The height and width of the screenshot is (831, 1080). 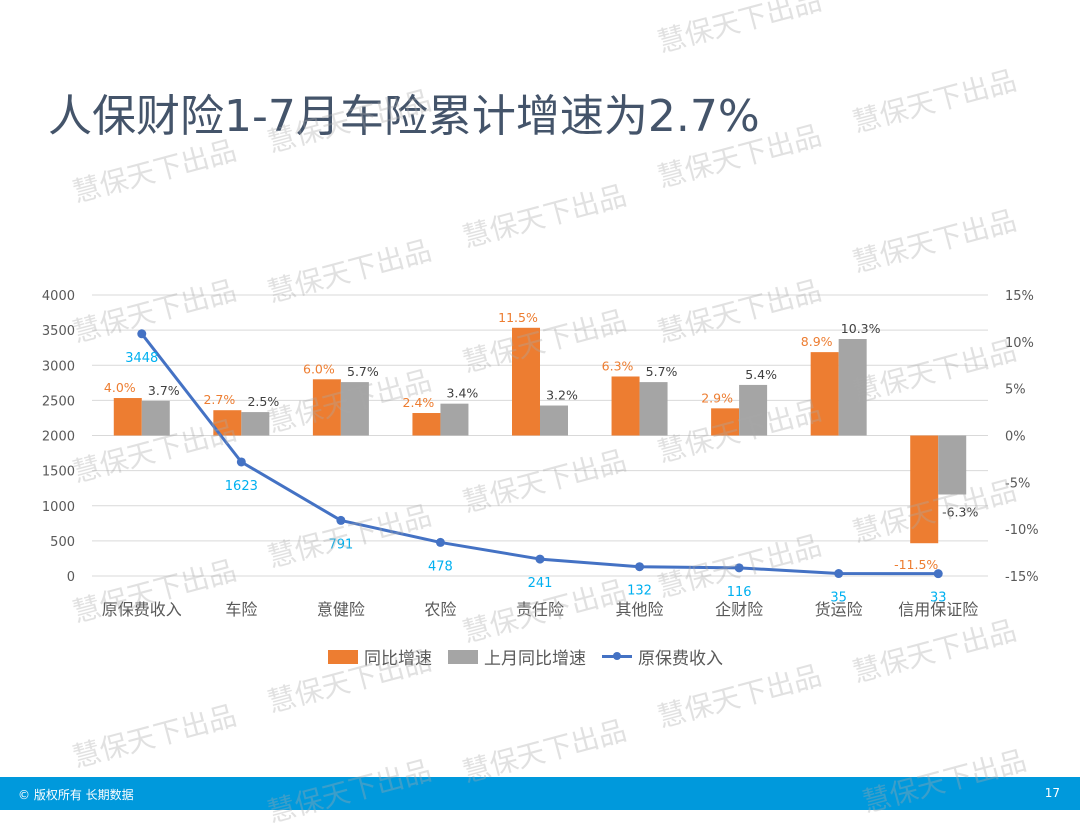 What do you see at coordinates (1015, 437) in the screenshot?
I see `right-axis-tick: 0%` at bounding box center [1015, 437].